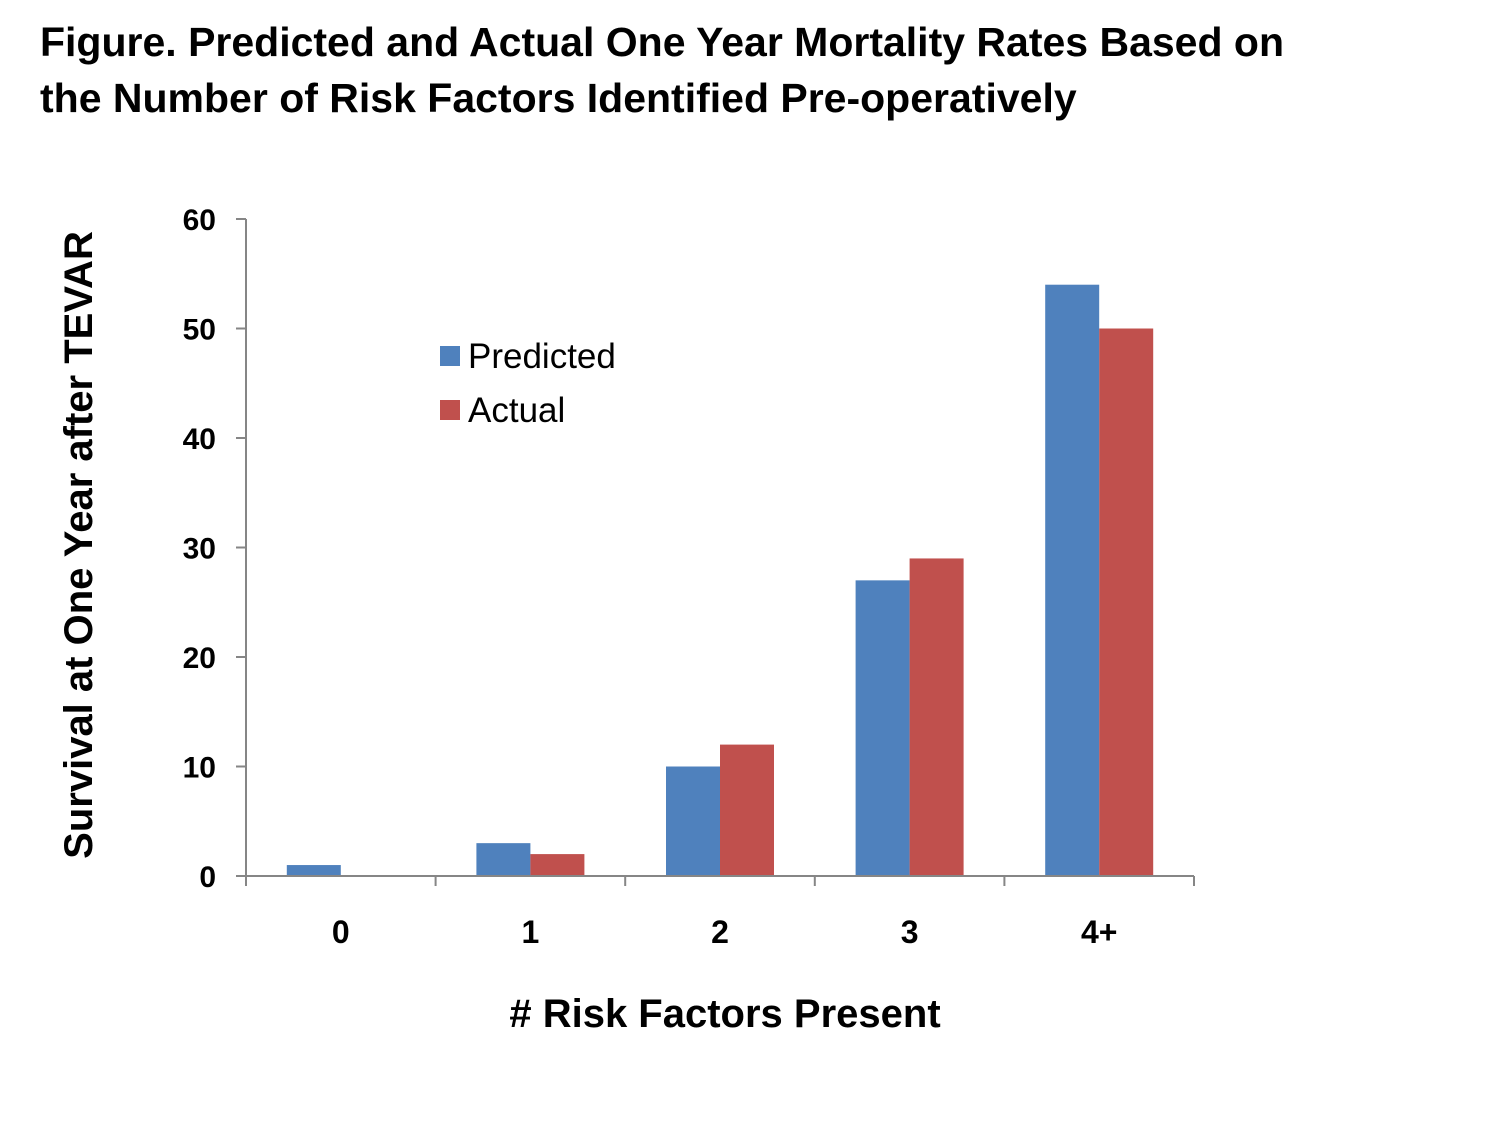 The image size is (1500, 1125). What do you see at coordinates (199, 220) in the screenshot?
I see `y-tick-label: 60` at bounding box center [199, 220].